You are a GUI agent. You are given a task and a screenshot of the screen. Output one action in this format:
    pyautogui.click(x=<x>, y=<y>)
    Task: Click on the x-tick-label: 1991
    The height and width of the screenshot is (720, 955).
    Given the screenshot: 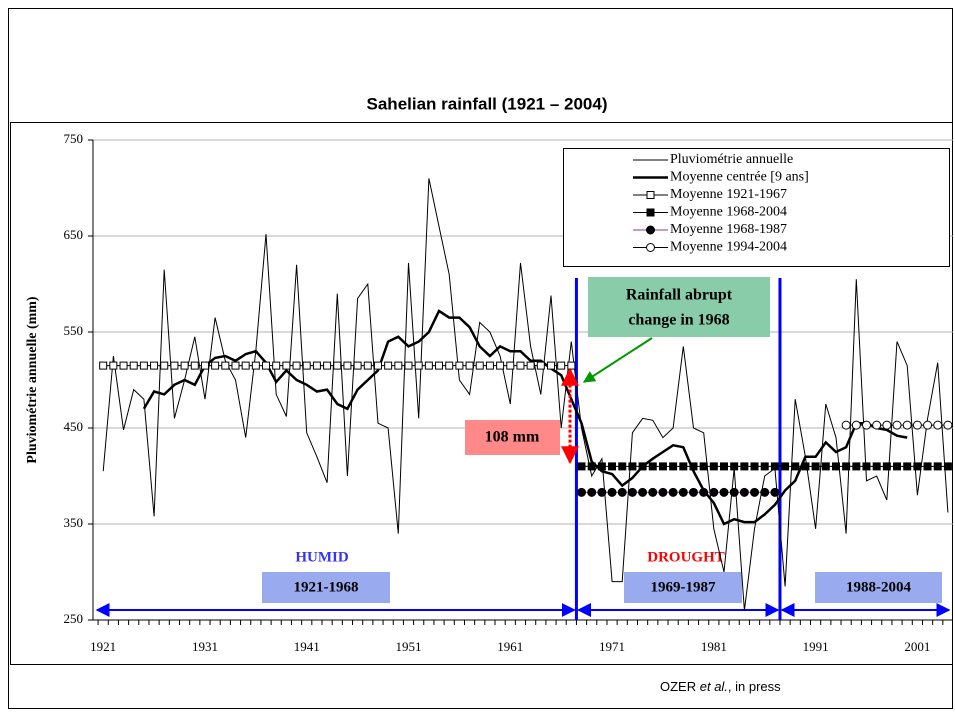 What is the action you would take?
    pyautogui.click(x=816, y=646)
    